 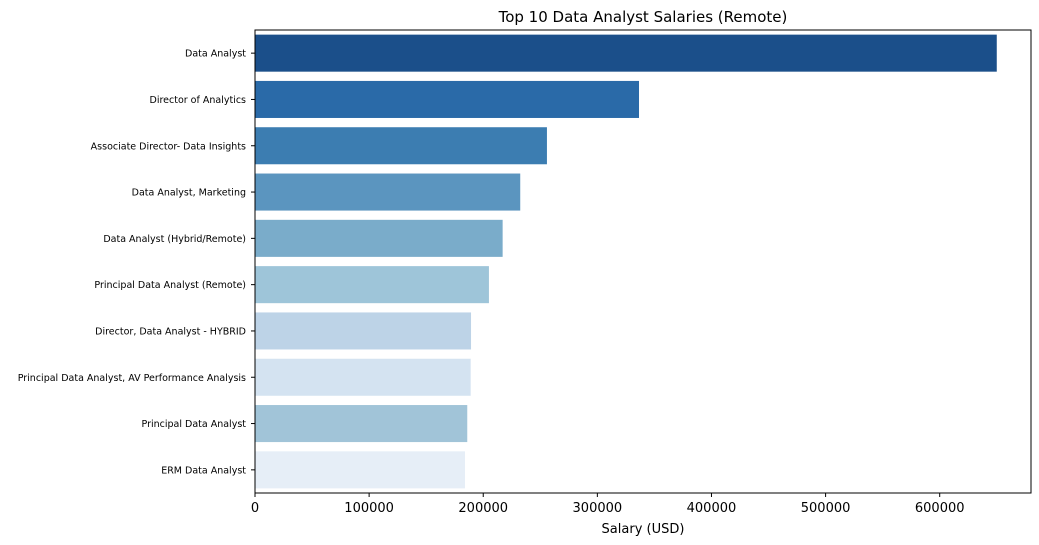 I want to click on x-tick-label: 300000, so click(x=598, y=508).